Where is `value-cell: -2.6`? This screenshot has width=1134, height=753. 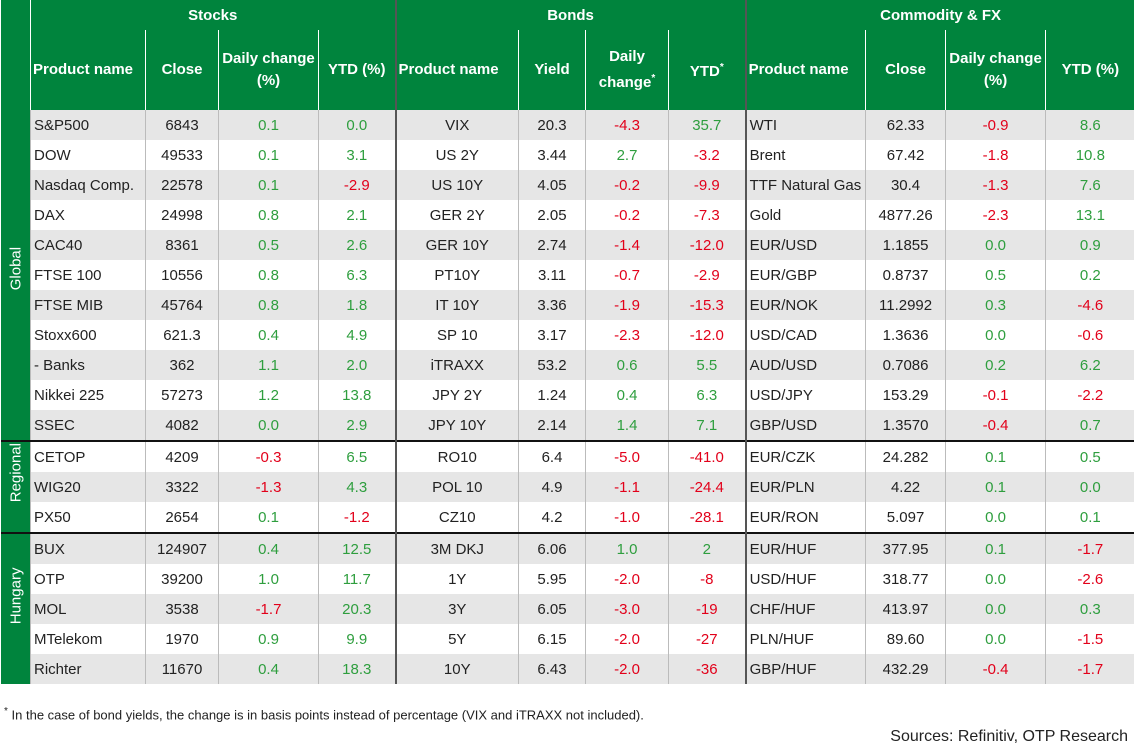
value-cell: -2.6 is located at coordinates (1089, 579).